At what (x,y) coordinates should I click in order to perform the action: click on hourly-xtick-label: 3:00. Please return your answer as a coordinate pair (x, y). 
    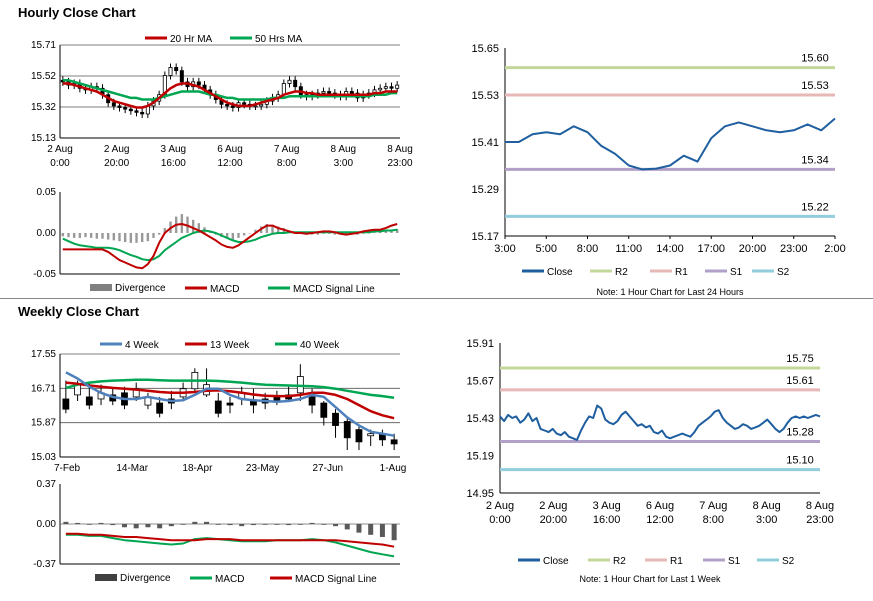
    Looking at the image, I should click on (344, 163).